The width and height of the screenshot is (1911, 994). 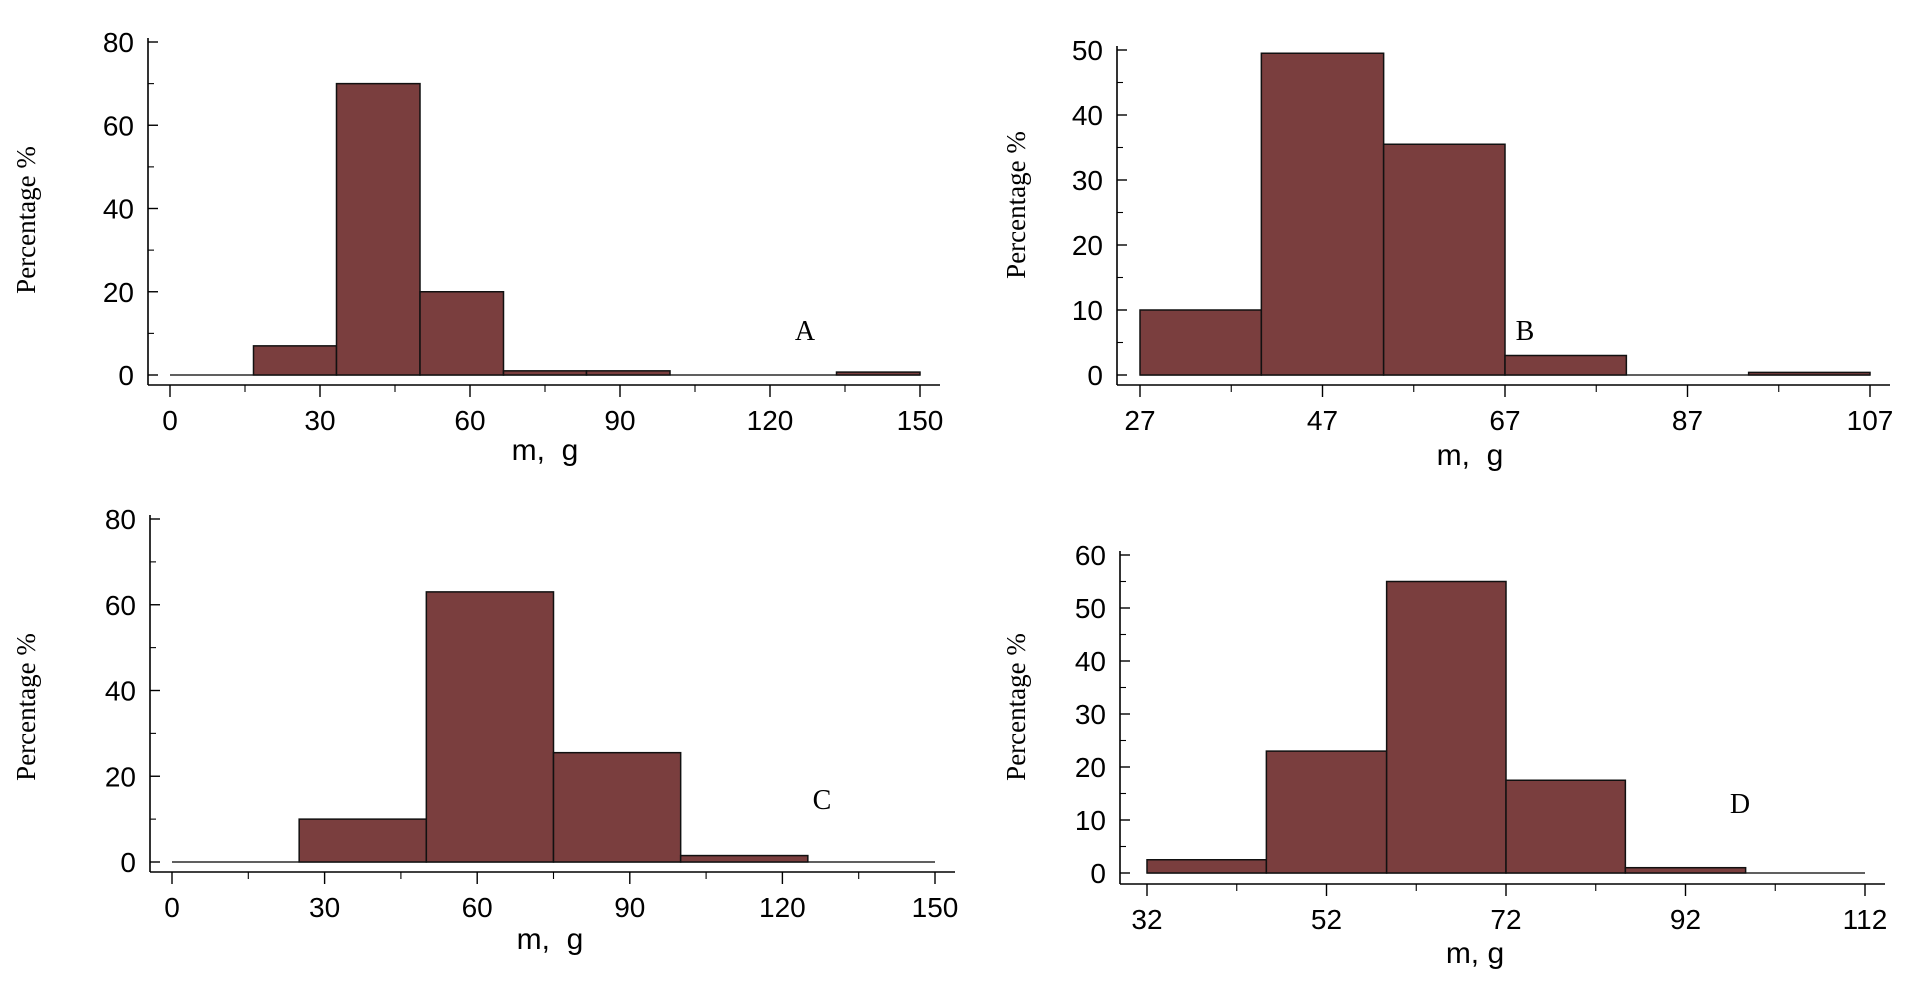 What do you see at coordinates (1139, 420) in the screenshot?
I see `x-tick-label: 27` at bounding box center [1139, 420].